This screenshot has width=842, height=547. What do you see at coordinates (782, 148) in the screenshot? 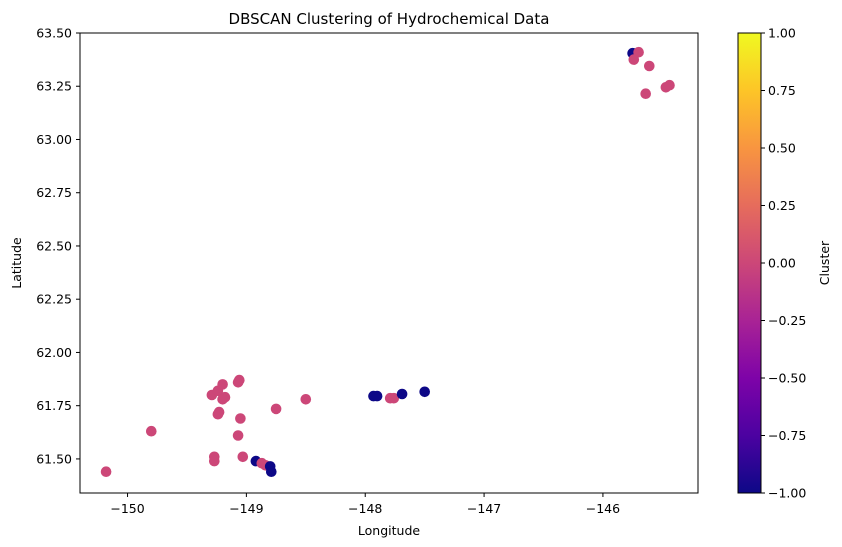
I see `colorbar-tick-label: 0.50` at bounding box center [782, 148].